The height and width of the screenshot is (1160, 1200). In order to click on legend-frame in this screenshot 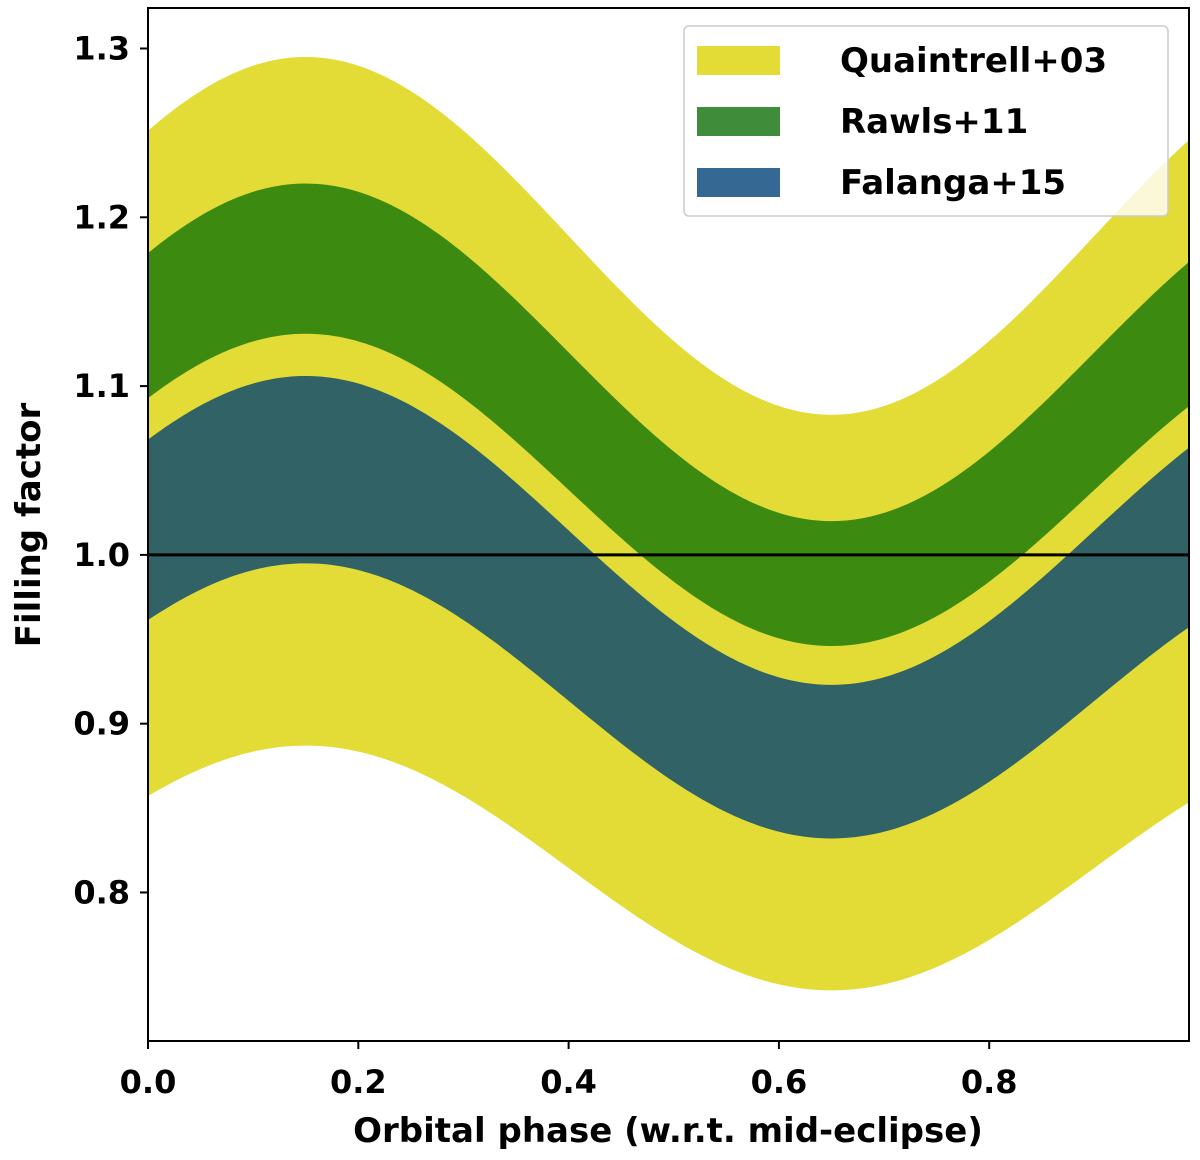, I will do `click(926, 121)`.